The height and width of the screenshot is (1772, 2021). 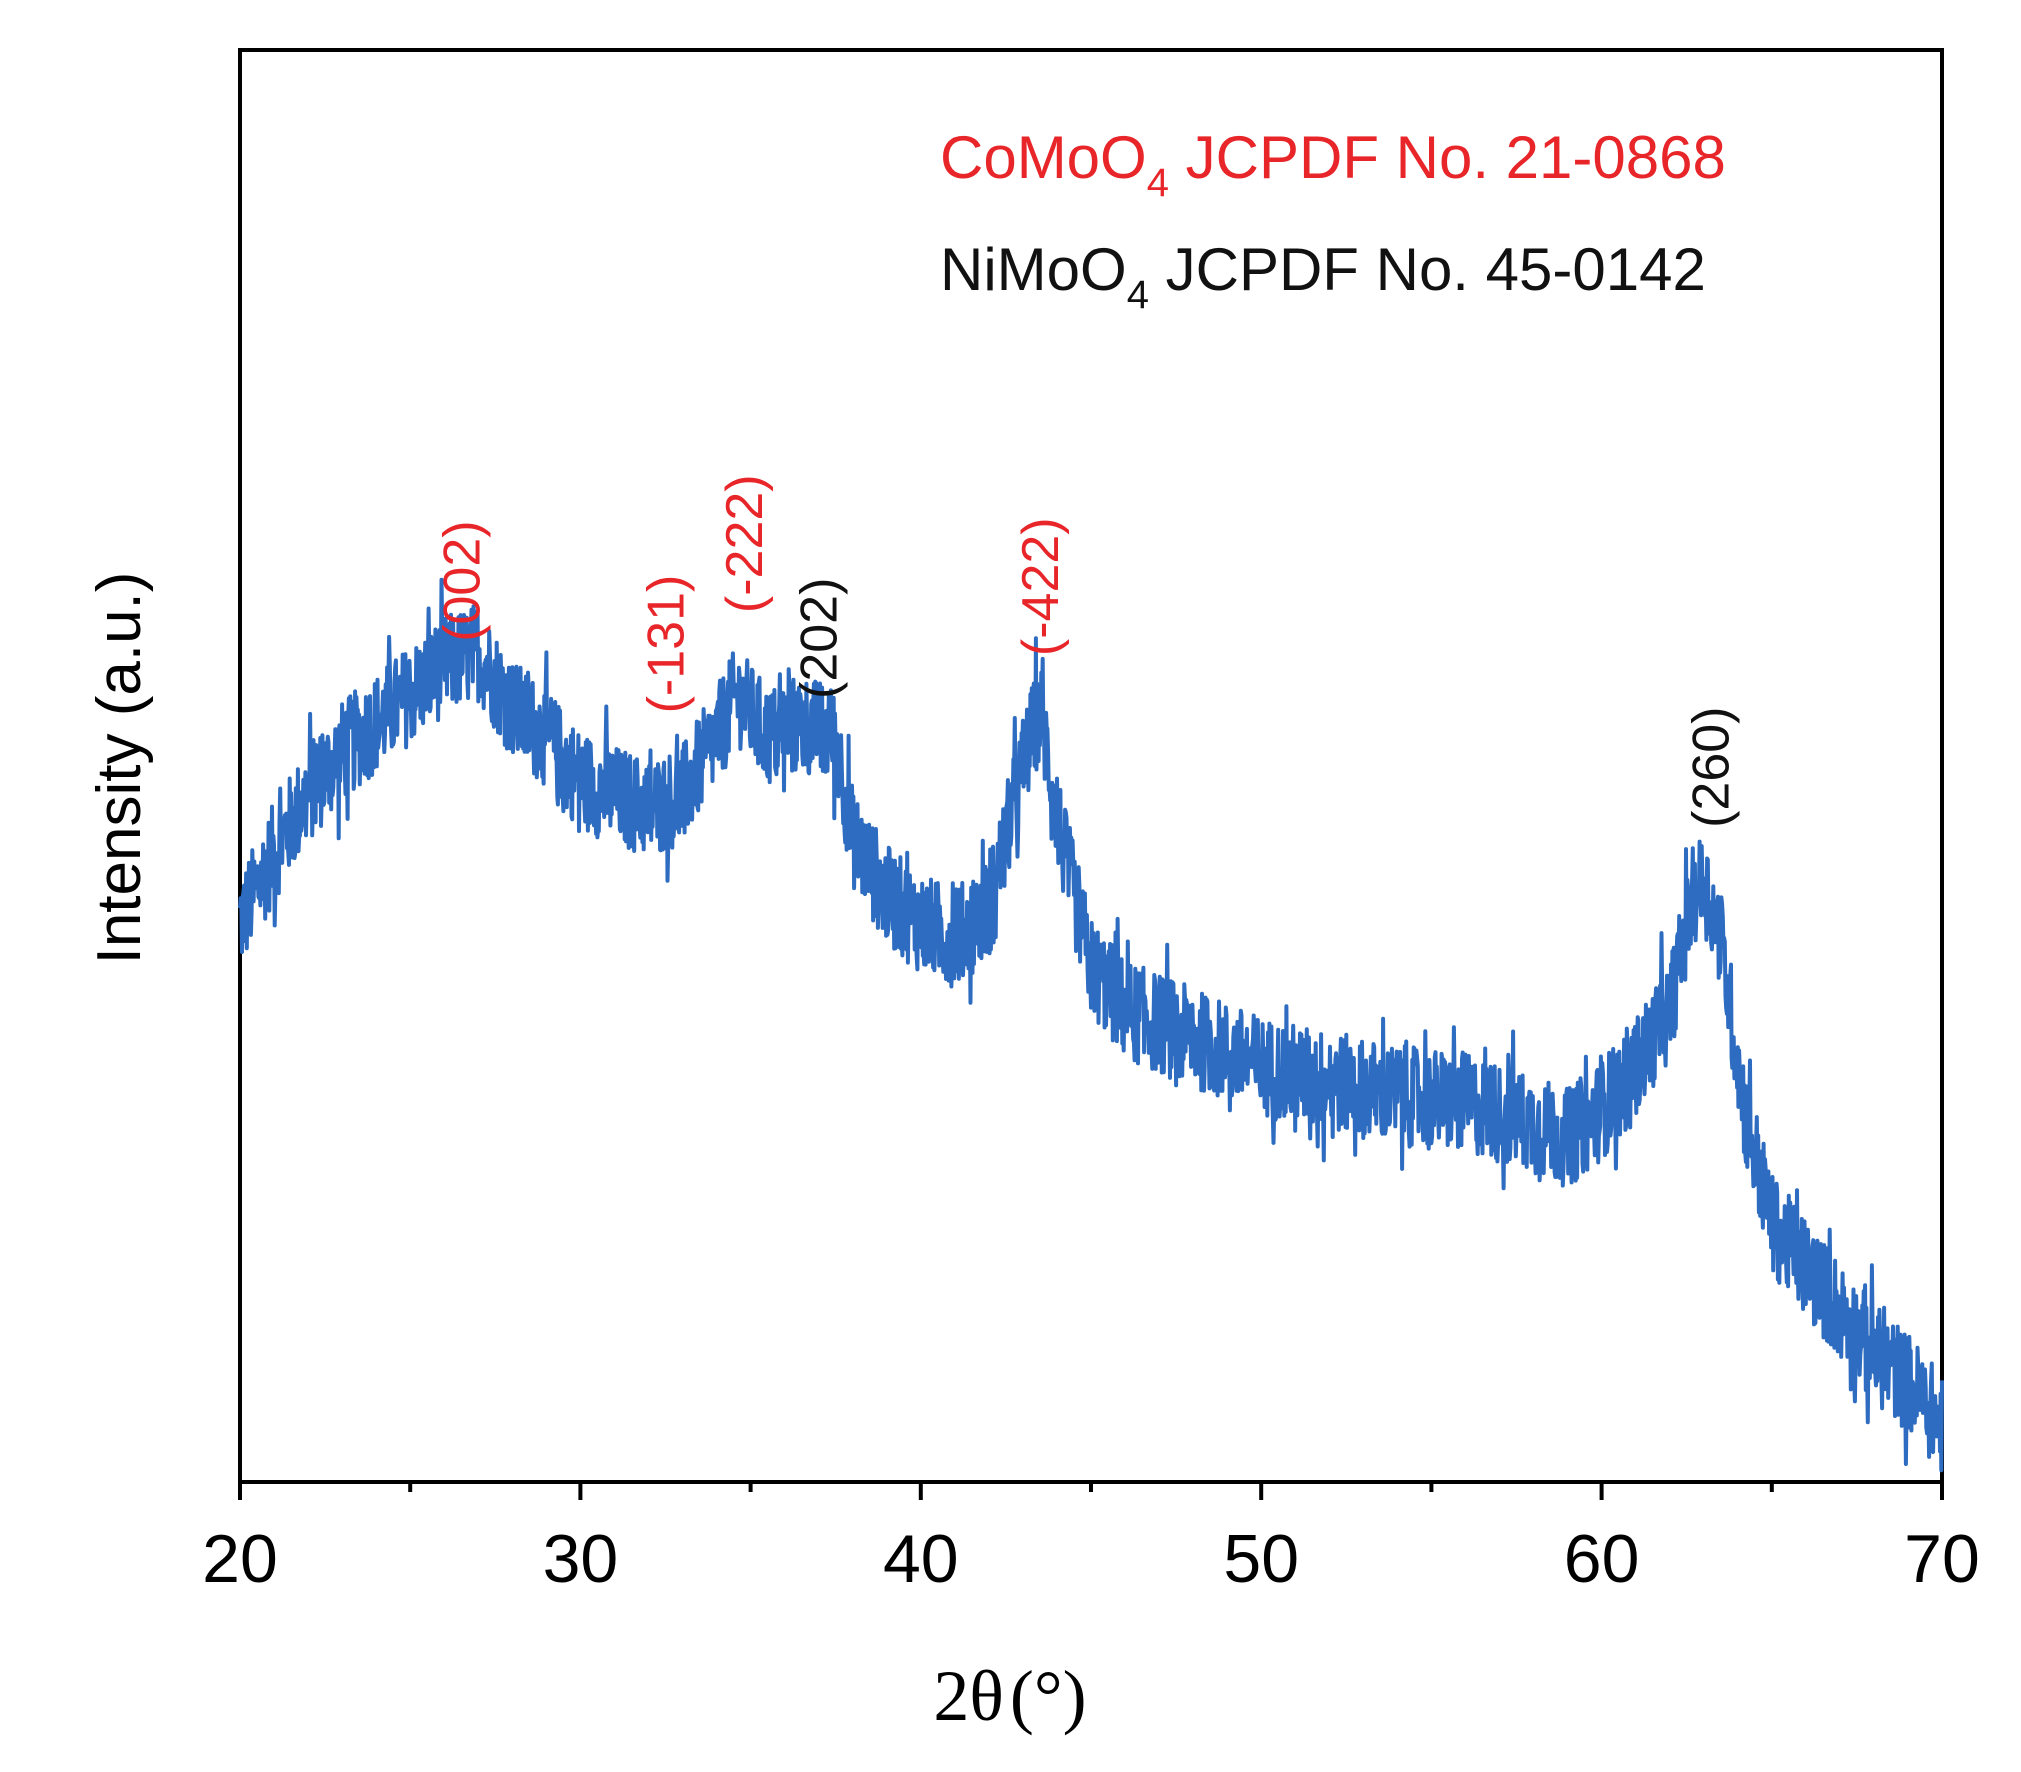 I want to click on legend-entry-comoo4: CoMoO4 JCPDF No. 21-0868, so click(x=1333, y=164).